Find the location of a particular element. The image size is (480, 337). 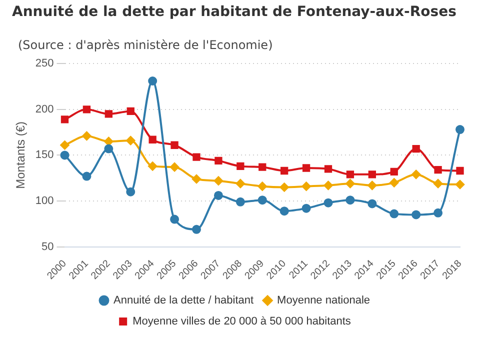

legend-label: Moyenne villes de 20 000 à 50 000 habitants is located at coordinates (242, 322).